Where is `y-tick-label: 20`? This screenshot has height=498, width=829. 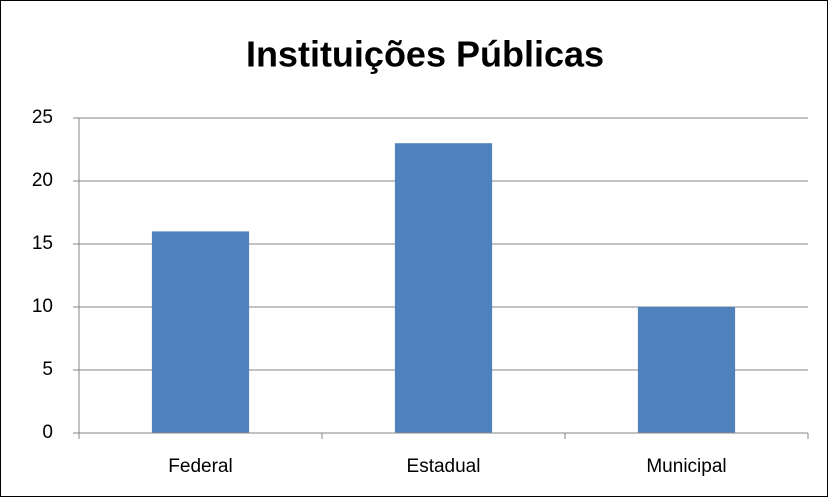
y-tick-label: 20 is located at coordinates (42, 180).